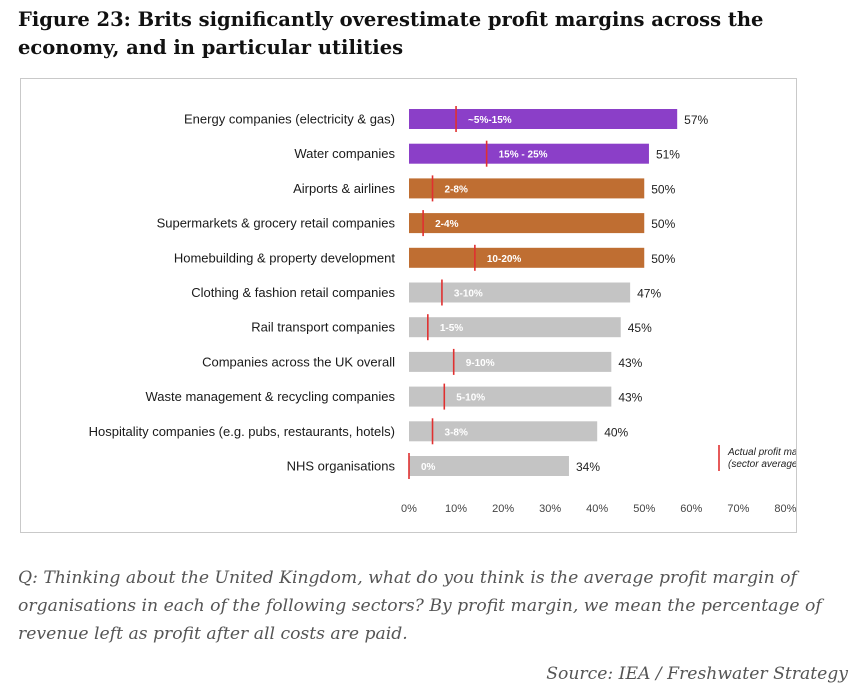 The height and width of the screenshot is (698, 866). What do you see at coordinates (738, 509) in the screenshot?
I see `x-tick-label: 70%` at bounding box center [738, 509].